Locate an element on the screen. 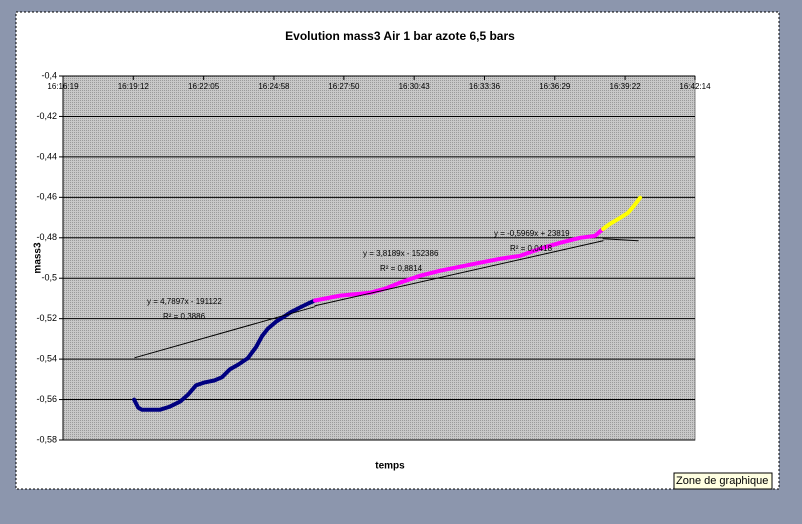  y-tick-label: -0,56 is located at coordinates (46, 399).